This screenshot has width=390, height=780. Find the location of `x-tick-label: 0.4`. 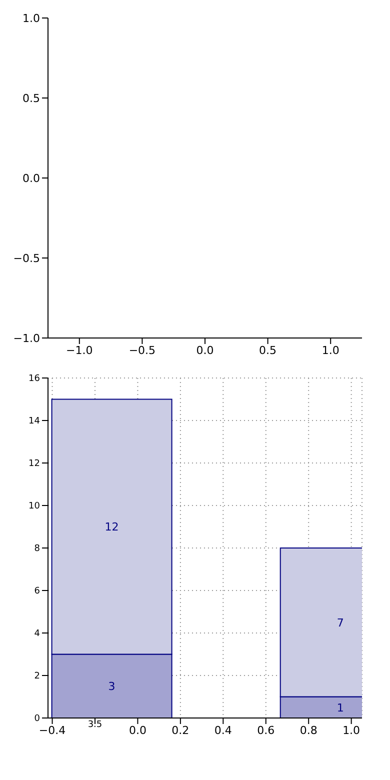

x-tick-label: 0.4 is located at coordinates (223, 730).